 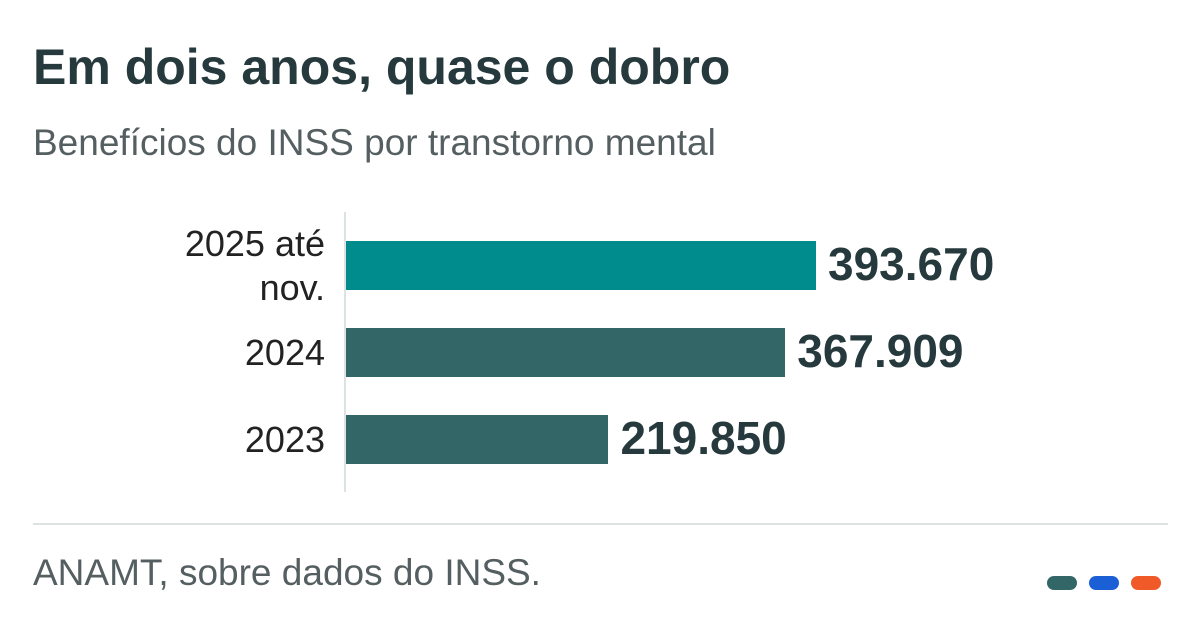 I want to click on category-label: 2024, so click(x=284, y=352).